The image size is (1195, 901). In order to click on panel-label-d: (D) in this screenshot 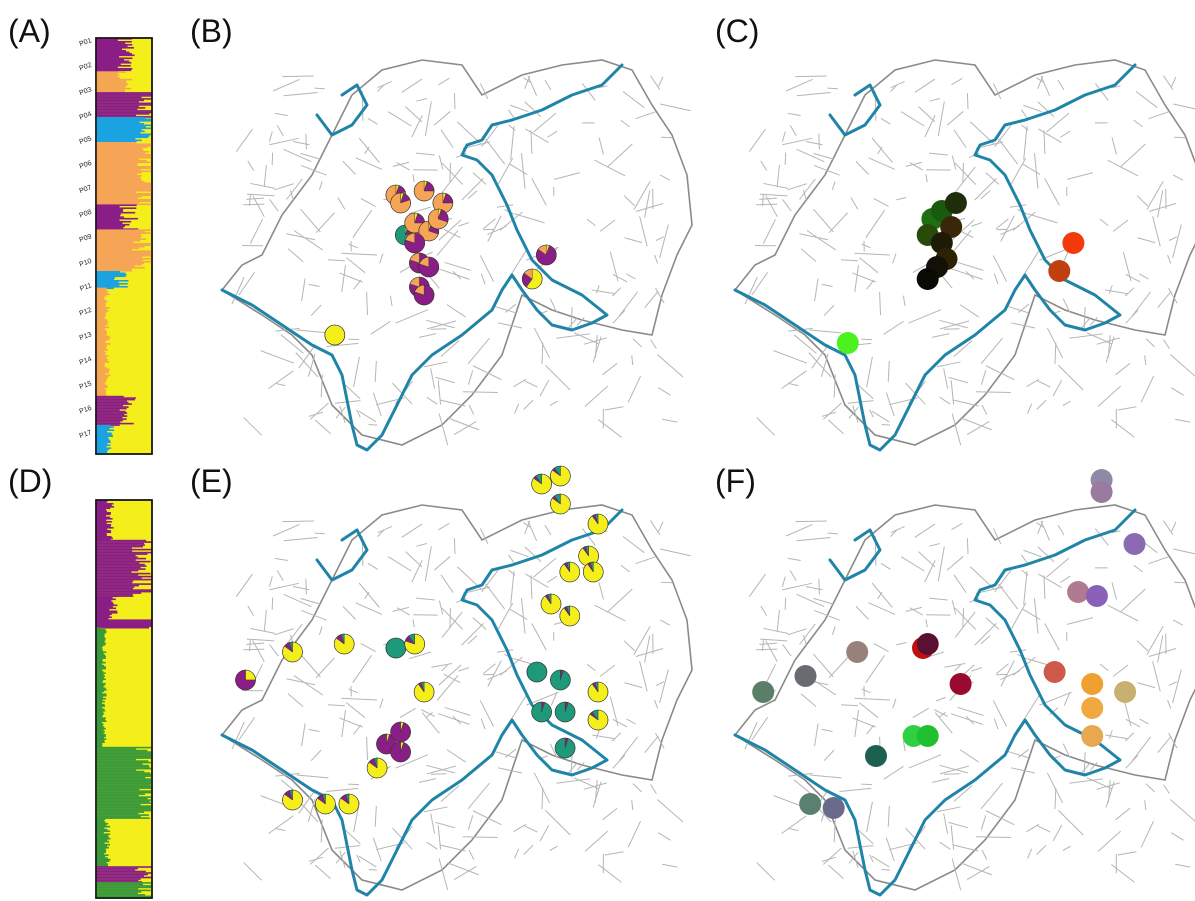, I will do `click(30, 481)`.